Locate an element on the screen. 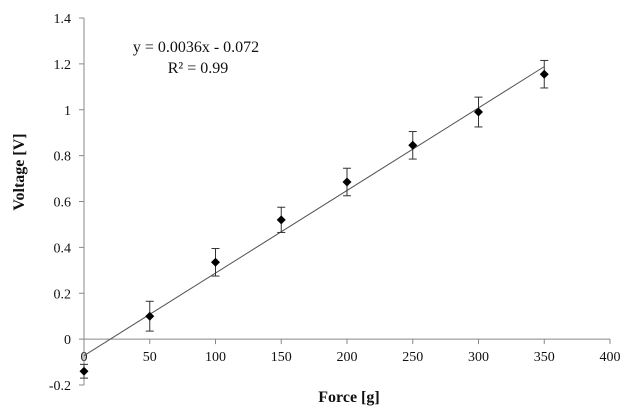  x-tick-label: 250 is located at coordinates (412, 357).